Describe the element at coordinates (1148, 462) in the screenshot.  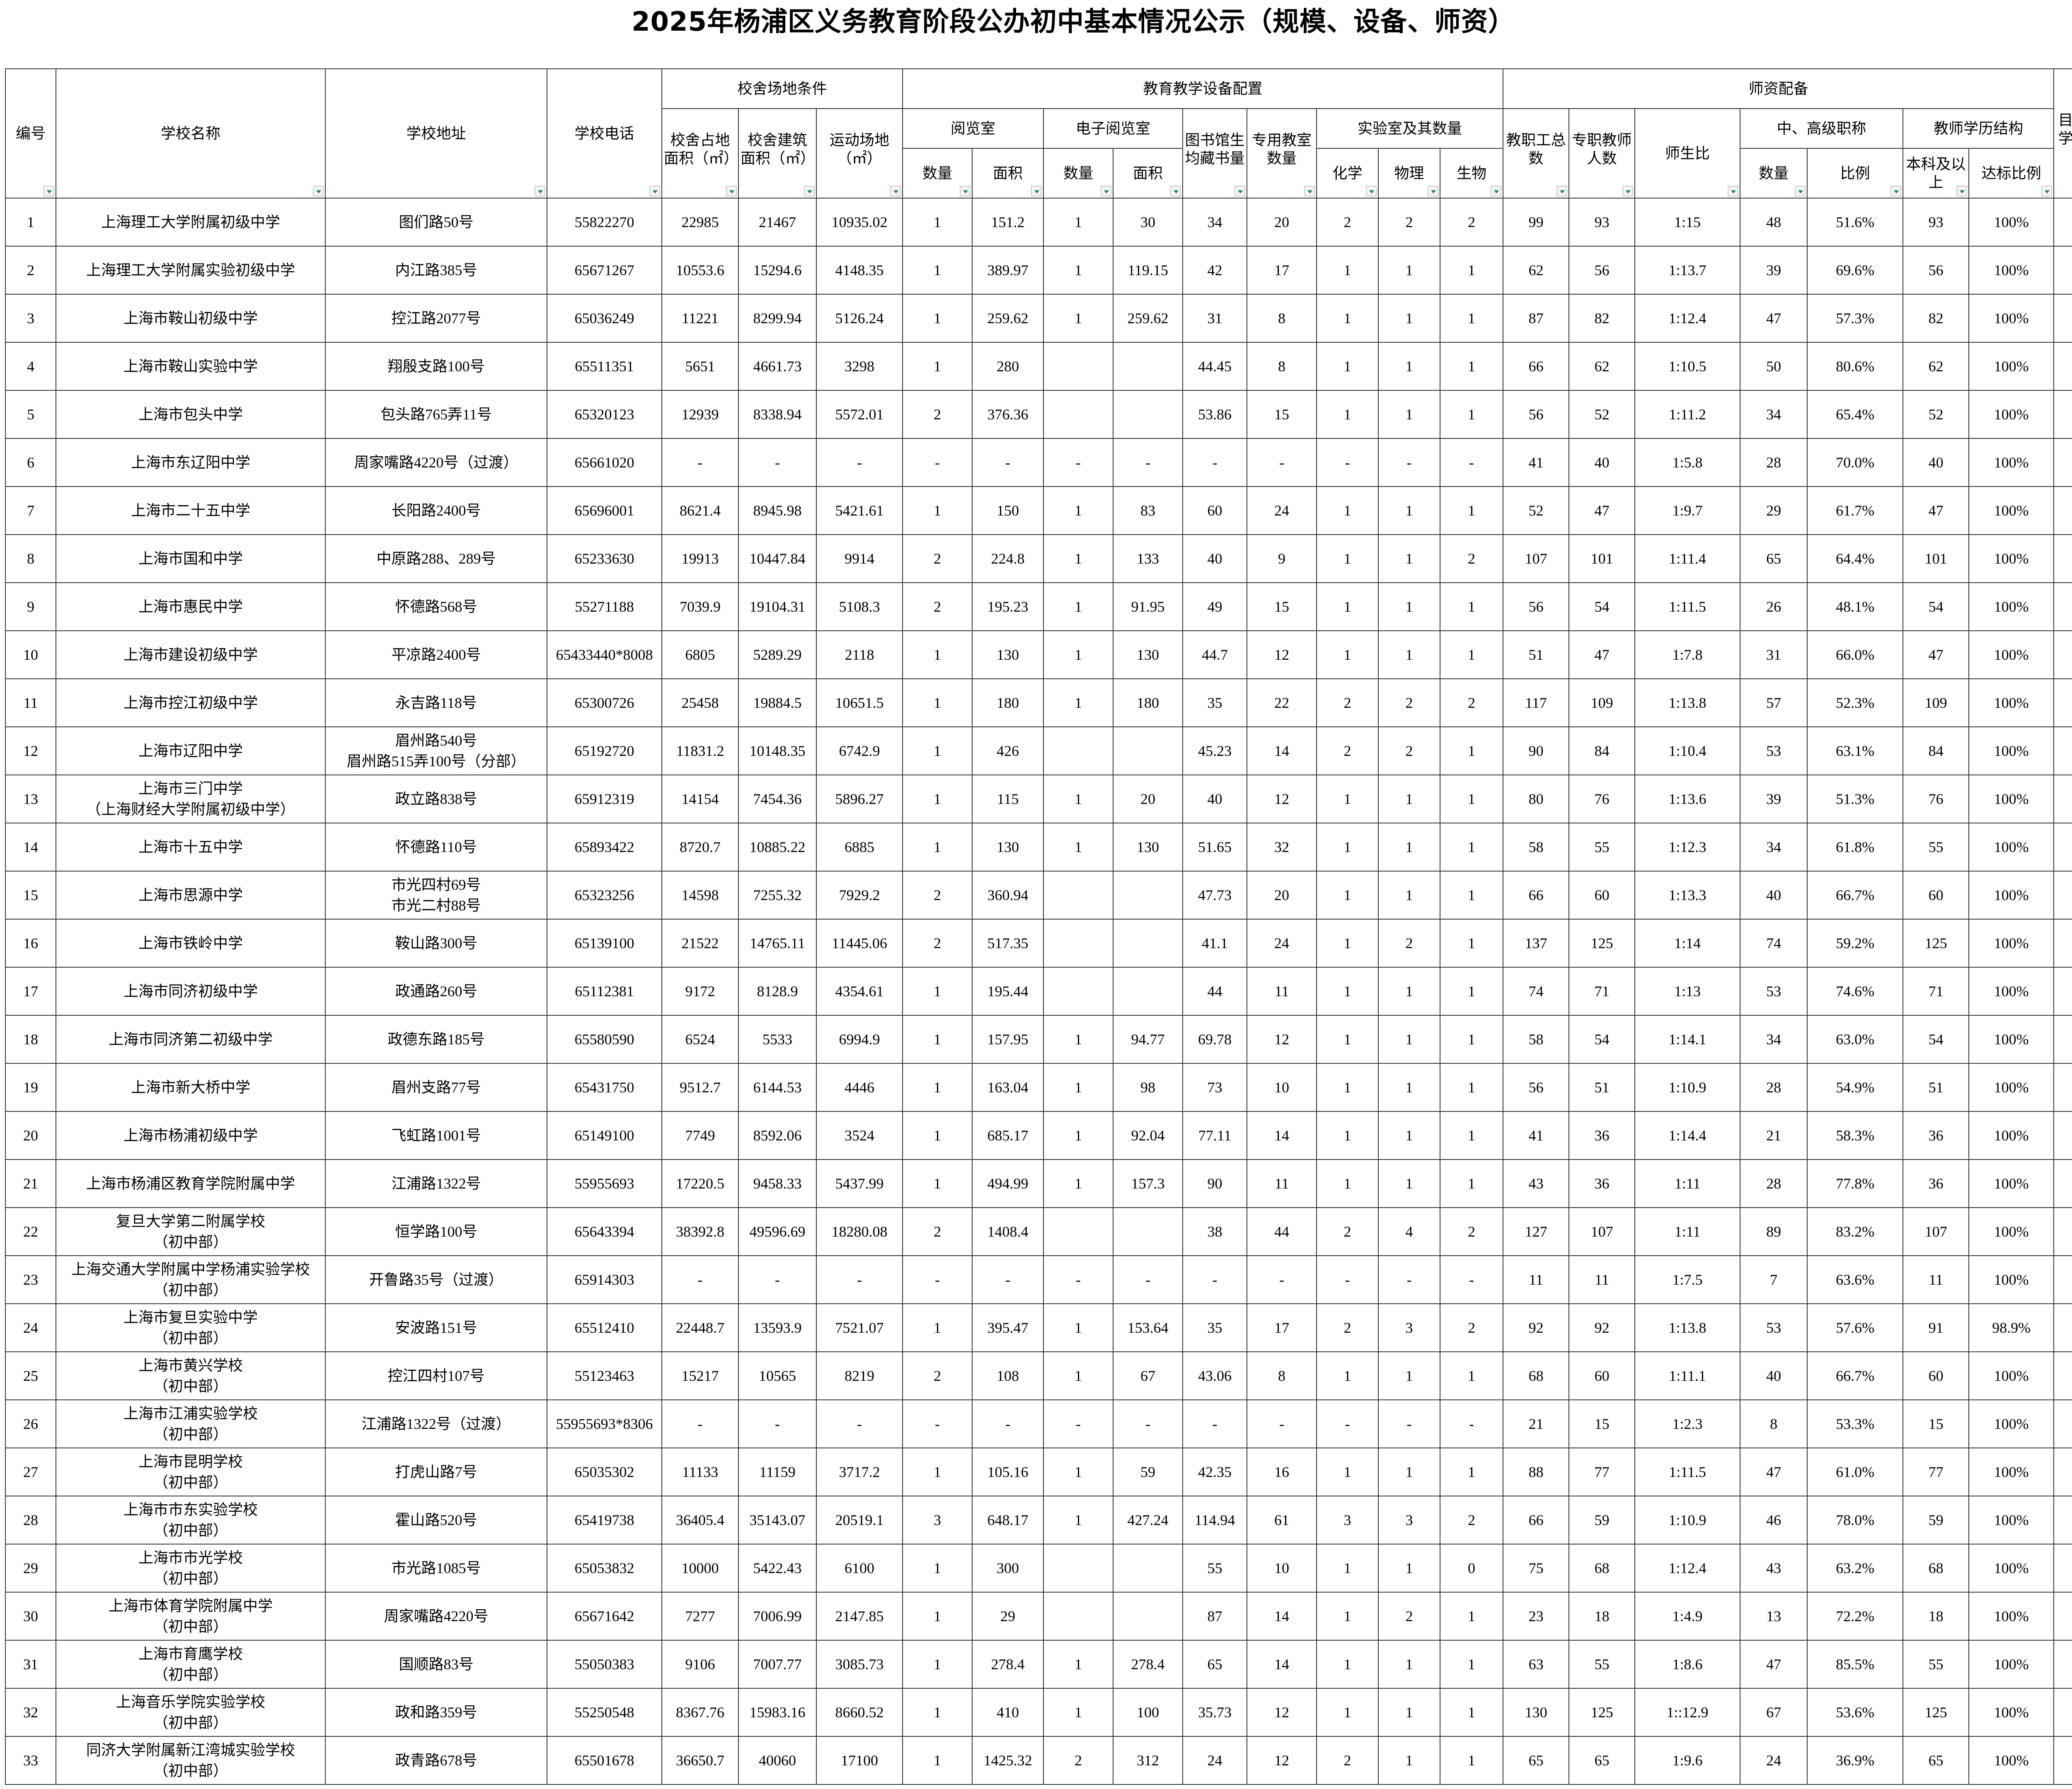
I see `cell-e-reading-area: -` at that location.